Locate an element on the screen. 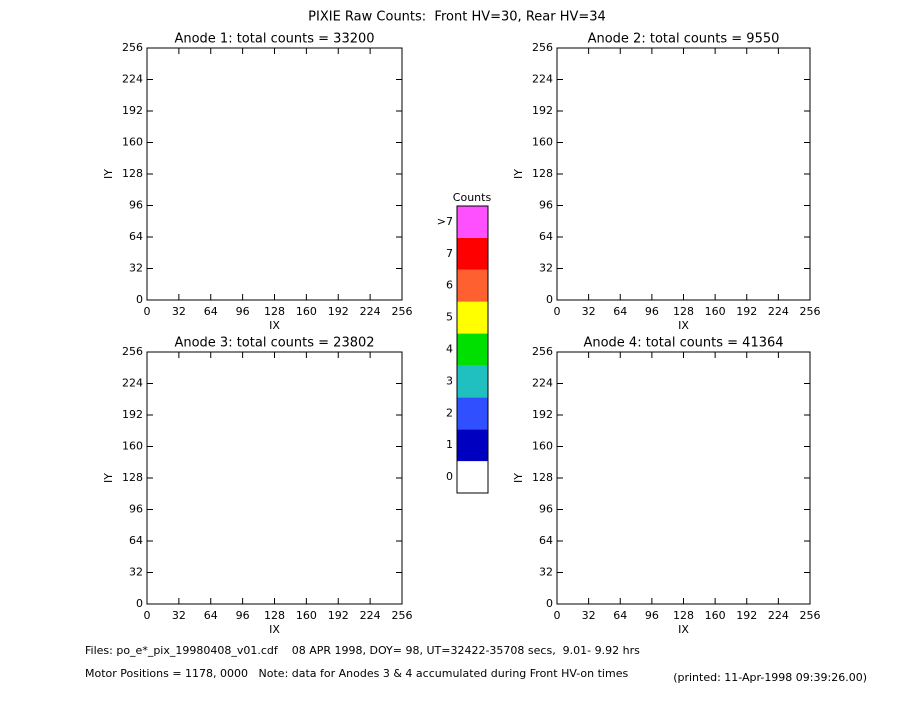 The width and height of the screenshot is (913, 705). panel-title: Anode 1: total counts = 33200 is located at coordinates (274, 39).